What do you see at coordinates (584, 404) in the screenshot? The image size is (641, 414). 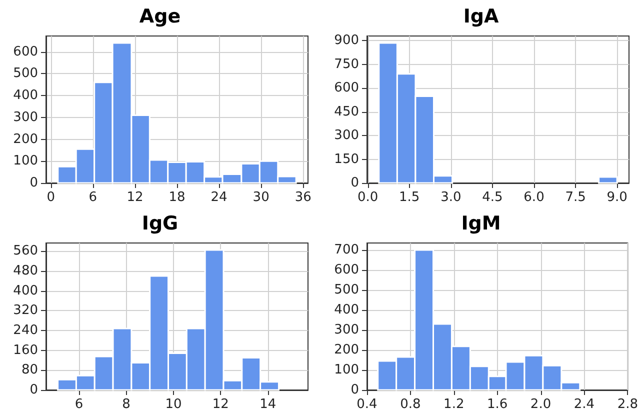 I see `x-tick-label: 2.4` at bounding box center [584, 404].